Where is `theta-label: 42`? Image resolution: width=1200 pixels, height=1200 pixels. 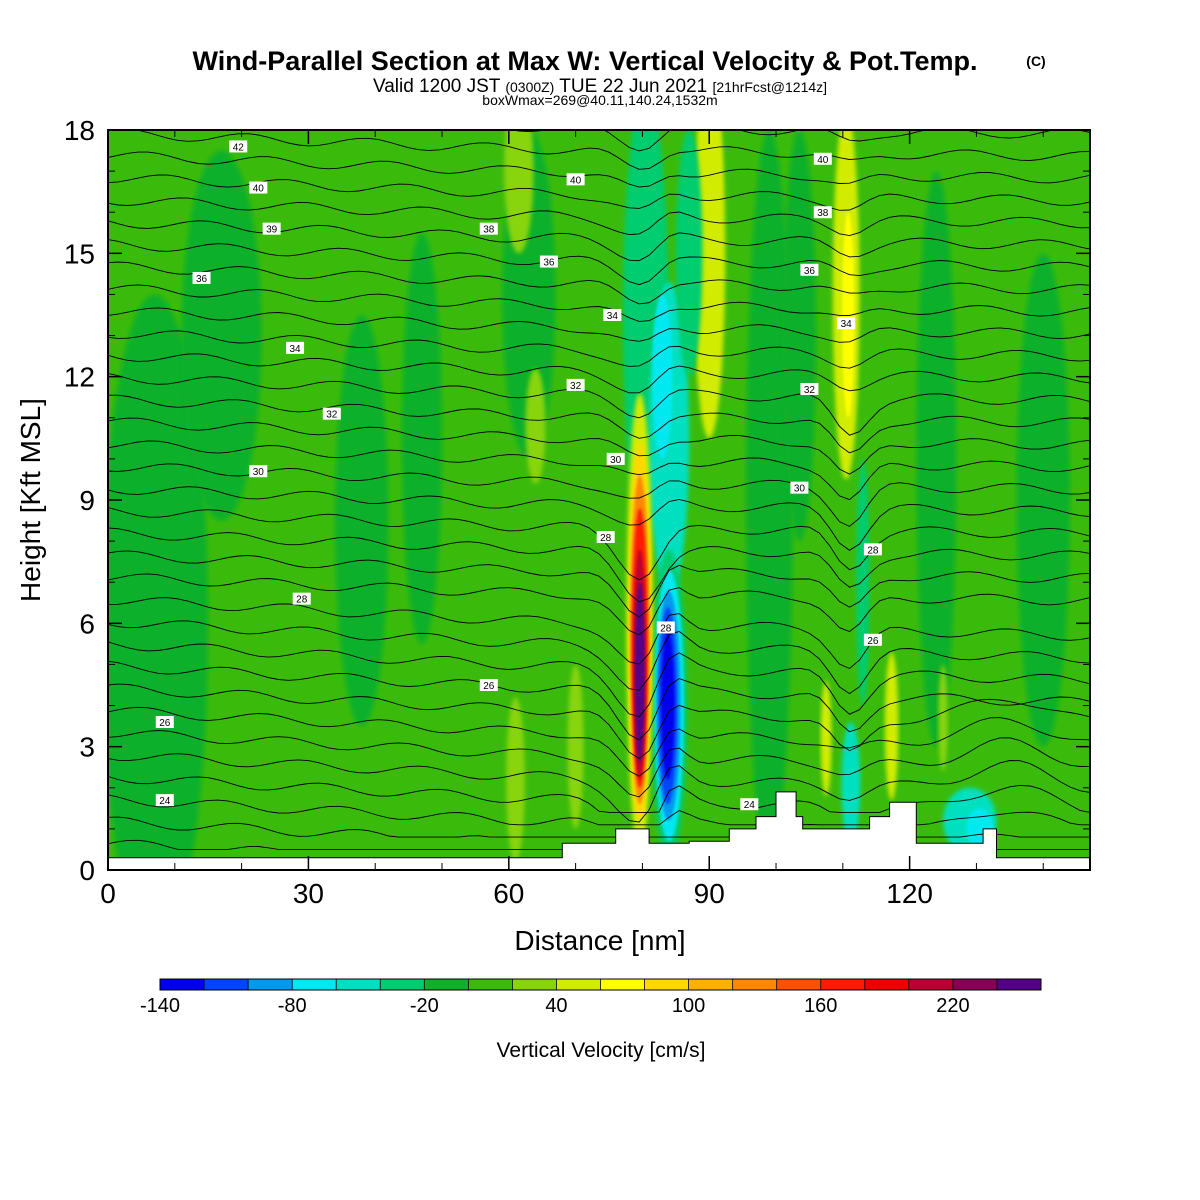 theta-label: 42 is located at coordinates (238, 146).